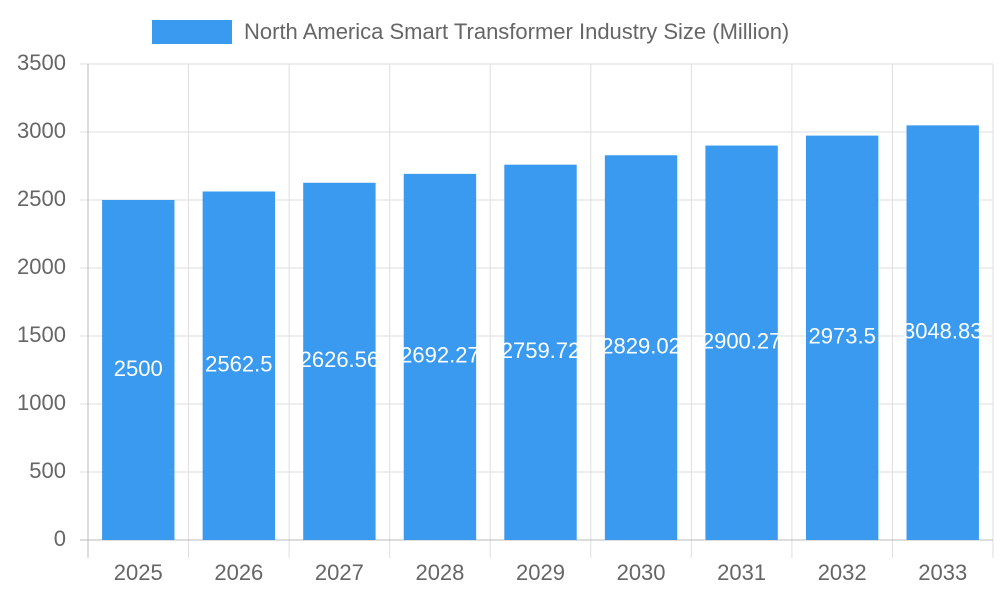 Image resolution: width=1000 pixels, height=600 pixels. Describe the element at coordinates (47, 470) in the screenshot. I see `y-tick-label: 500` at that location.